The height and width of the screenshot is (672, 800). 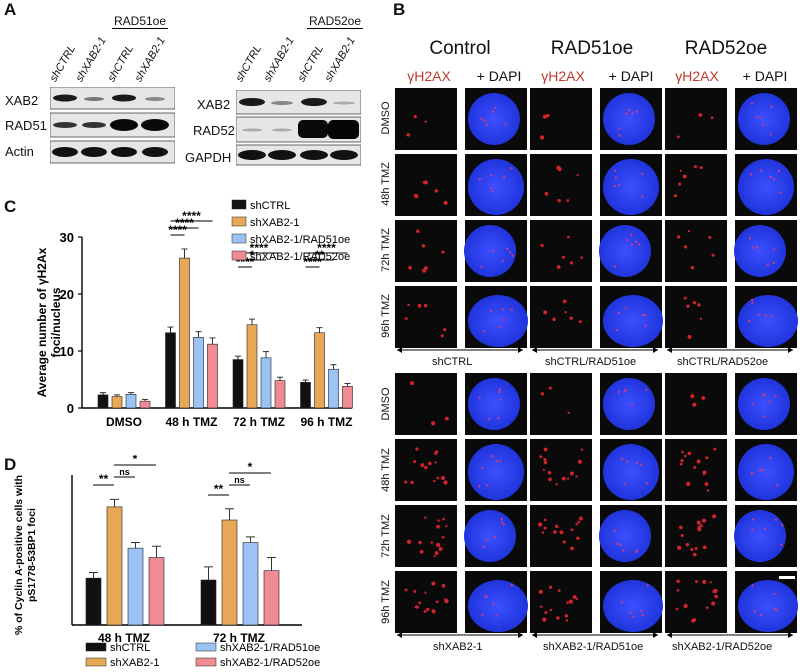 What do you see at coordinates (765, 76) in the screenshot?
I see `stain-label: + DAPI` at bounding box center [765, 76].